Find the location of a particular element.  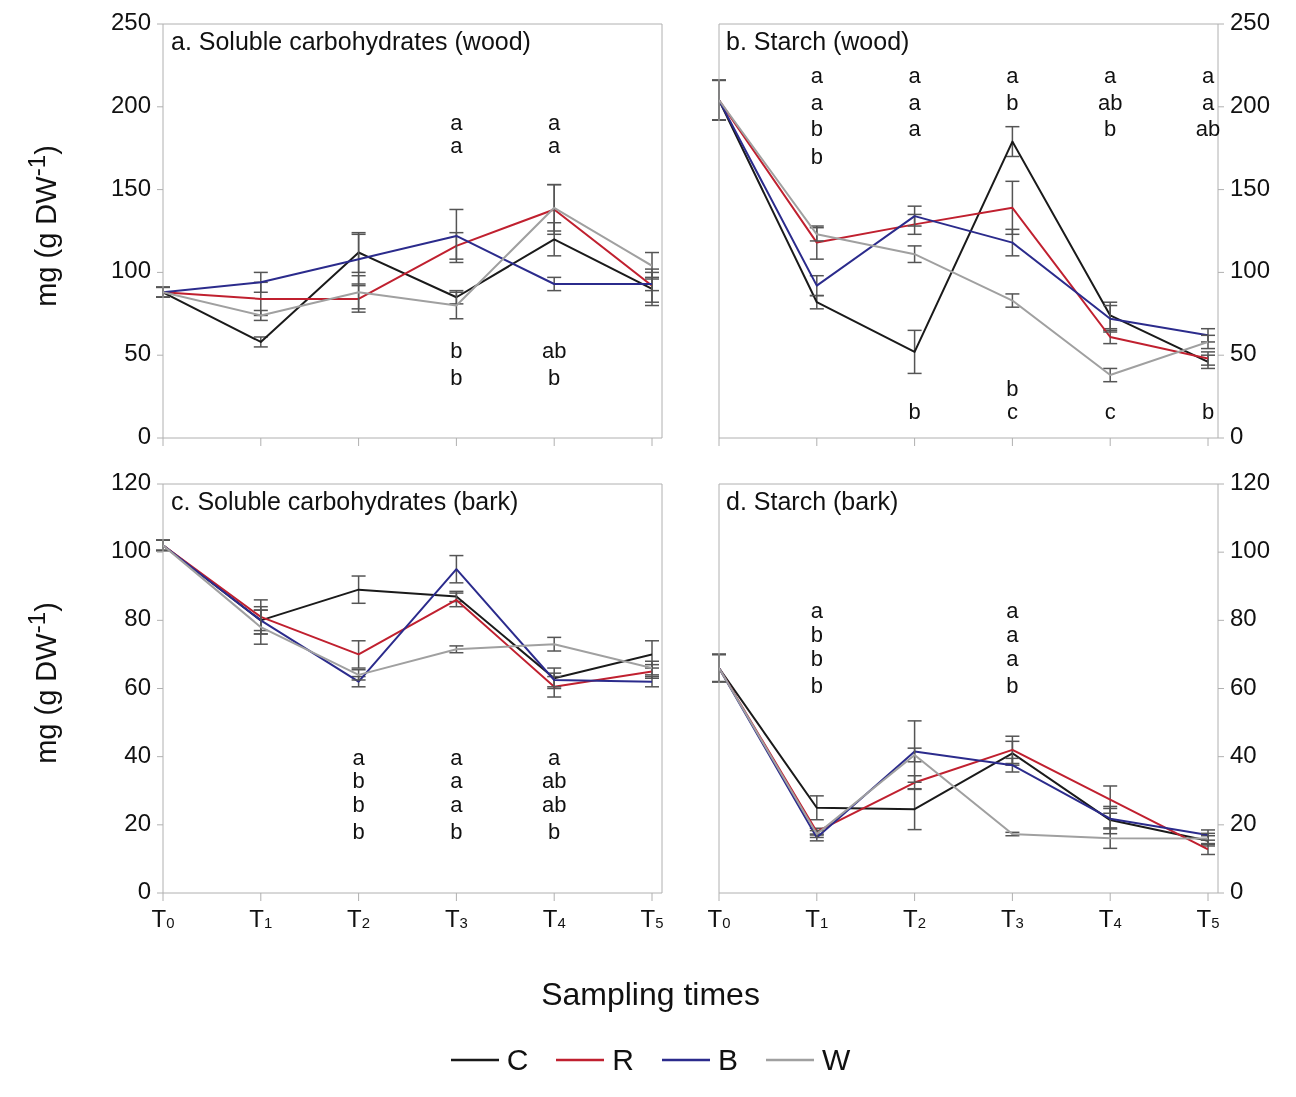

x-axis-title: Sampling times is located at coordinates (650, 994).